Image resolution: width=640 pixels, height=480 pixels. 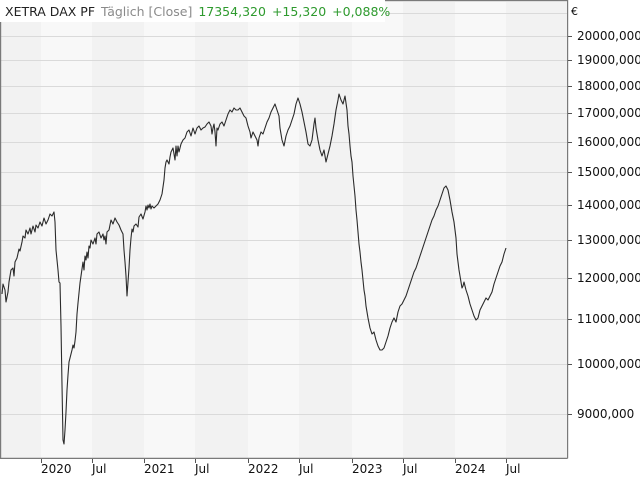 I want to click on x-tick-label: 2024, so click(x=470, y=469).